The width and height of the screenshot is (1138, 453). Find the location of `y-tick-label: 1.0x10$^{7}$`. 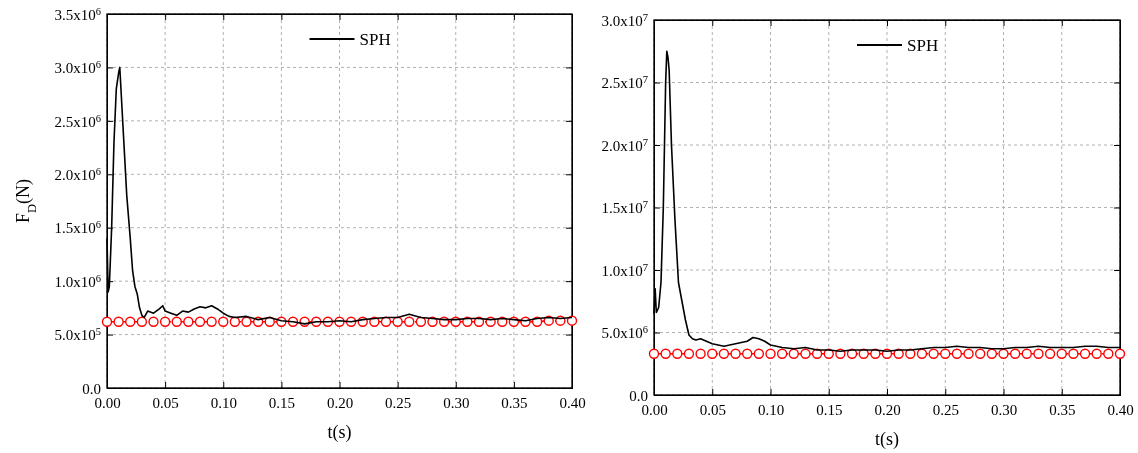

y-tick-label: 1.0x10$^{7}$ is located at coordinates (624, 270).